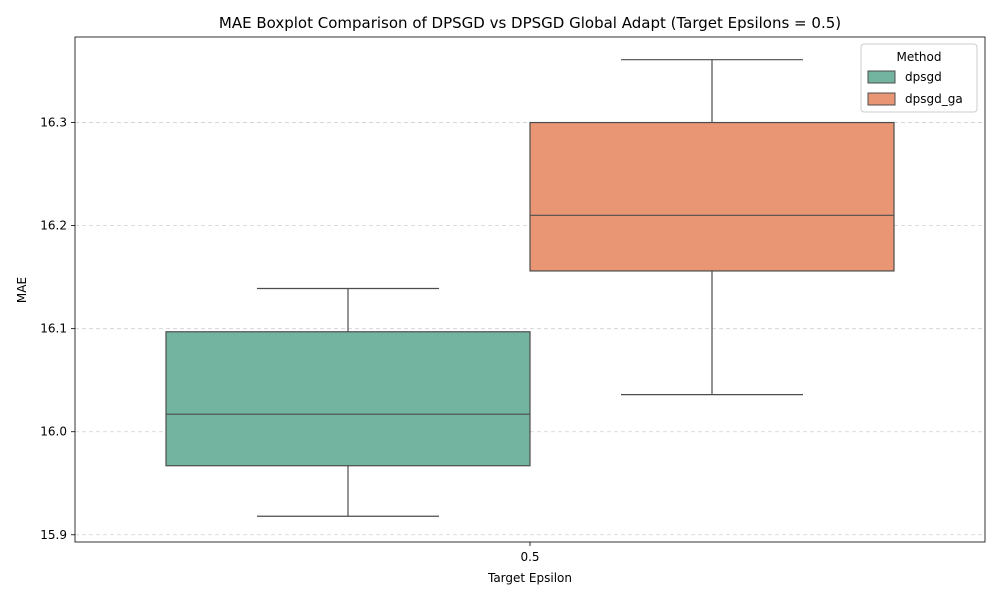  I want to click on y-tick-label: 16.1, so click(53, 329).